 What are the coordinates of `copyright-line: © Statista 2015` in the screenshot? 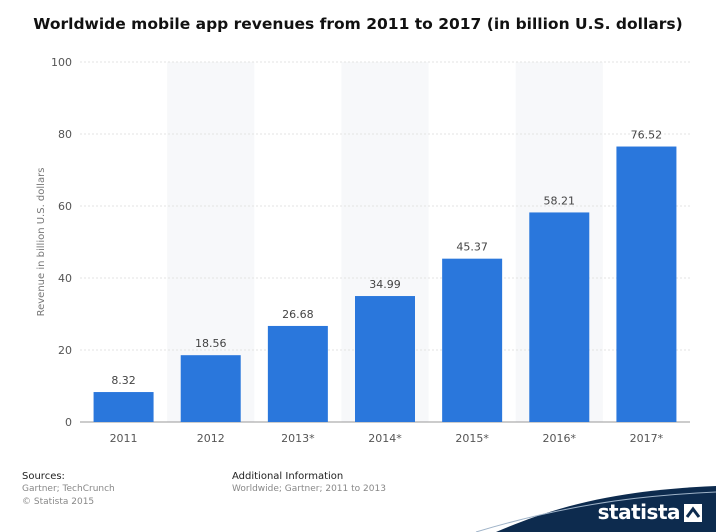 It's located at (58, 502).